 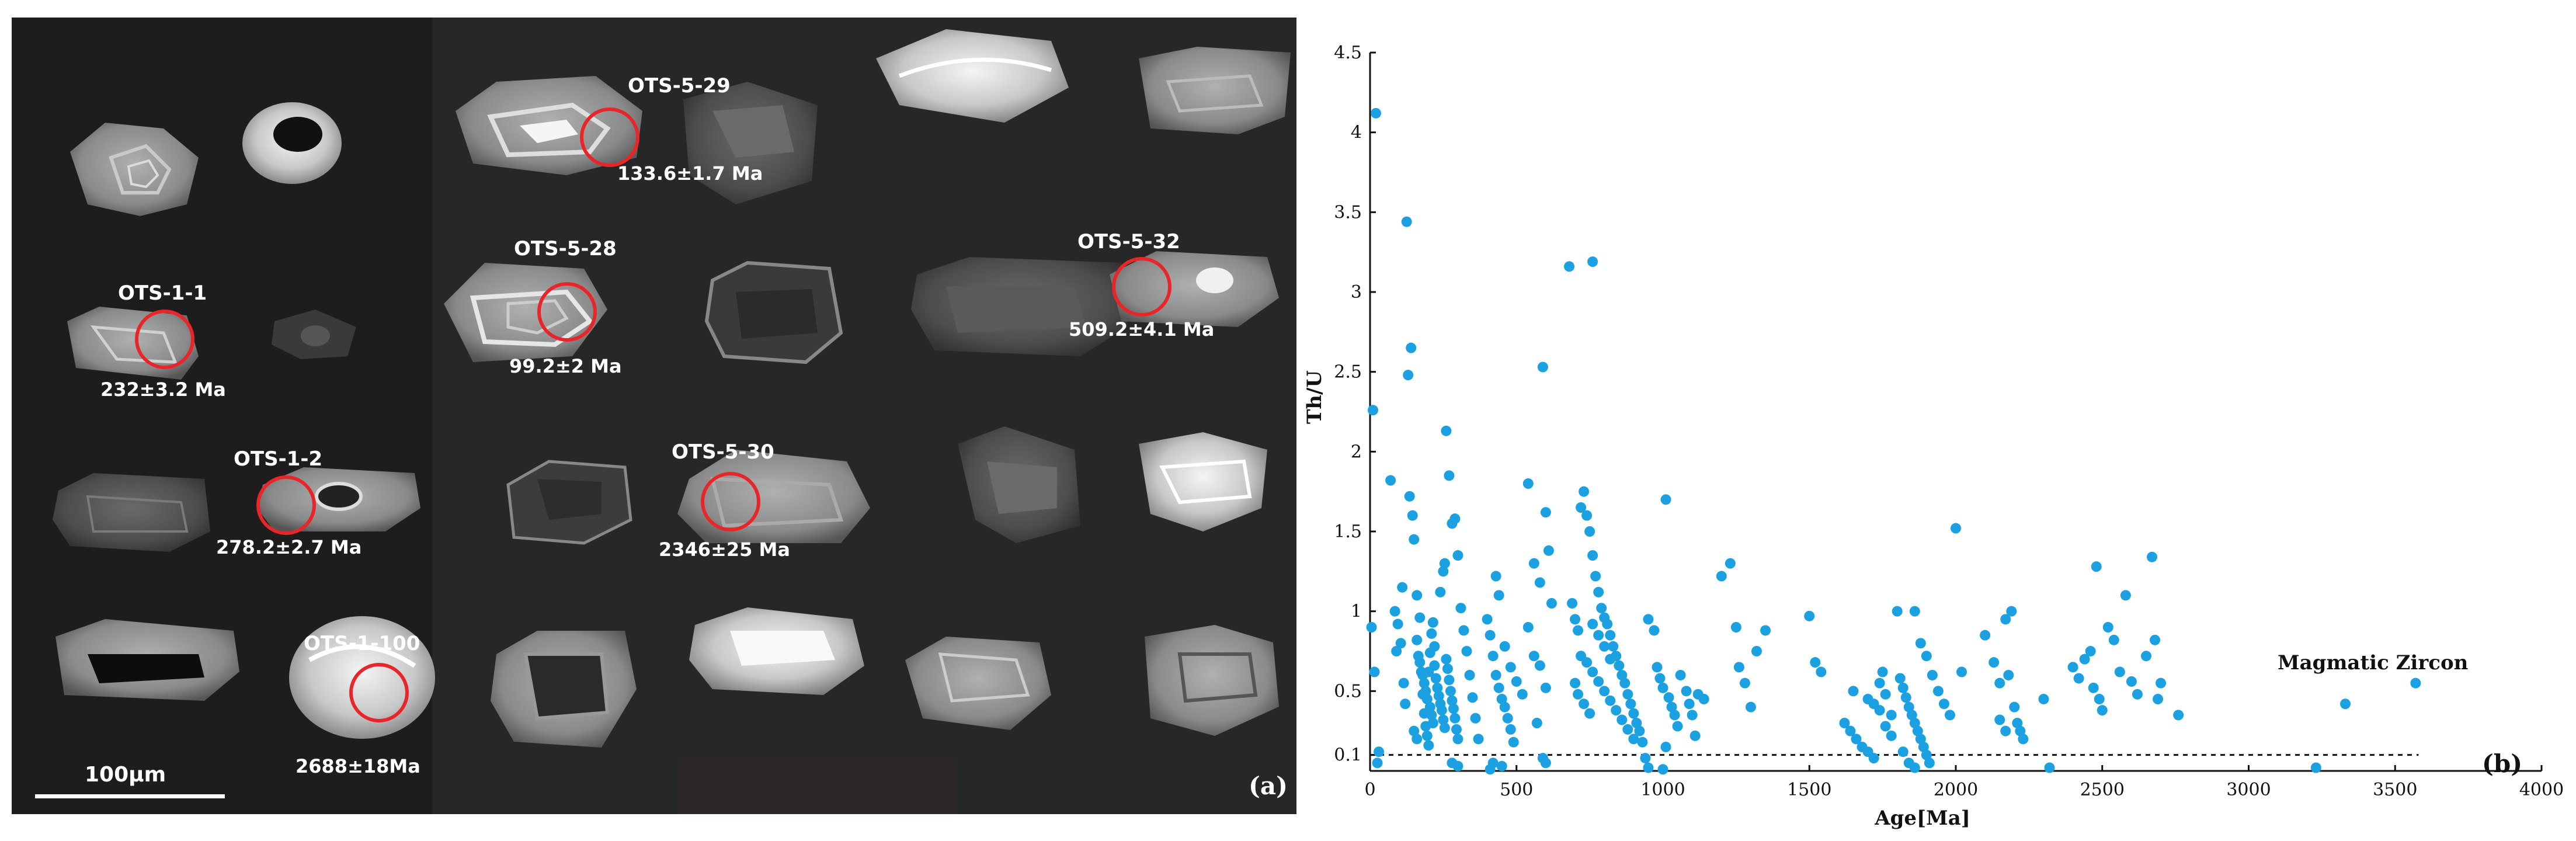 What do you see at coordinates (1348, 691) in the screenshot?
I see `y-tick-label: 0.5` at bounding box center [1348, 691].